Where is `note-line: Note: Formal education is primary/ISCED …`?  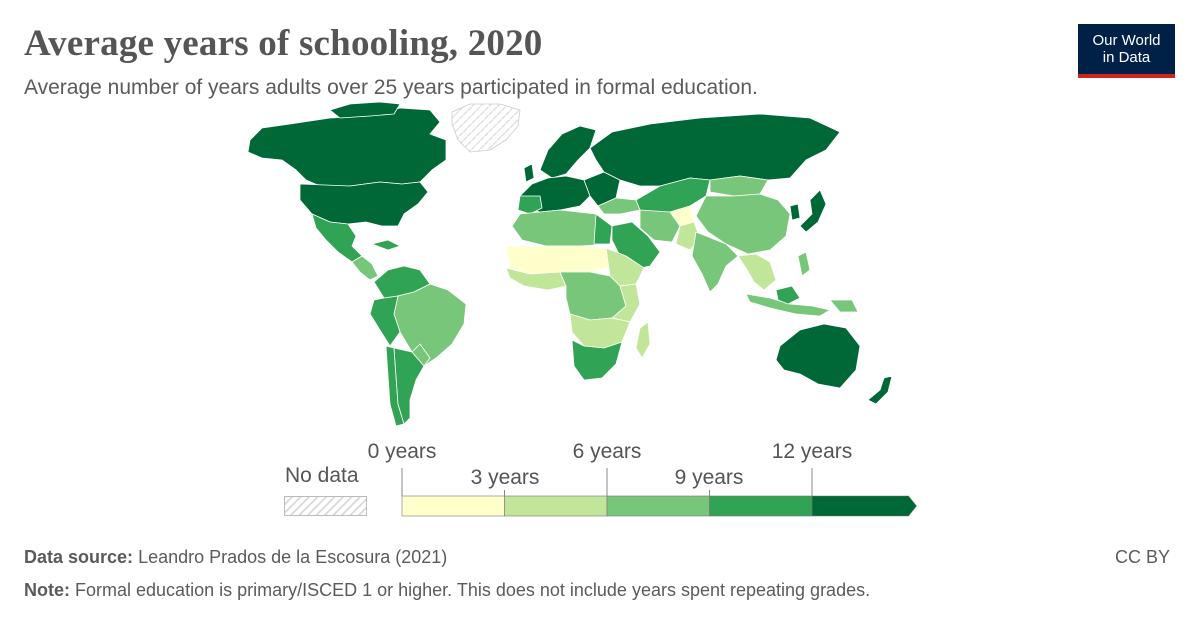 note-line: Note: Formal education is primary/ISCED … is located at coordinates (447, 590).